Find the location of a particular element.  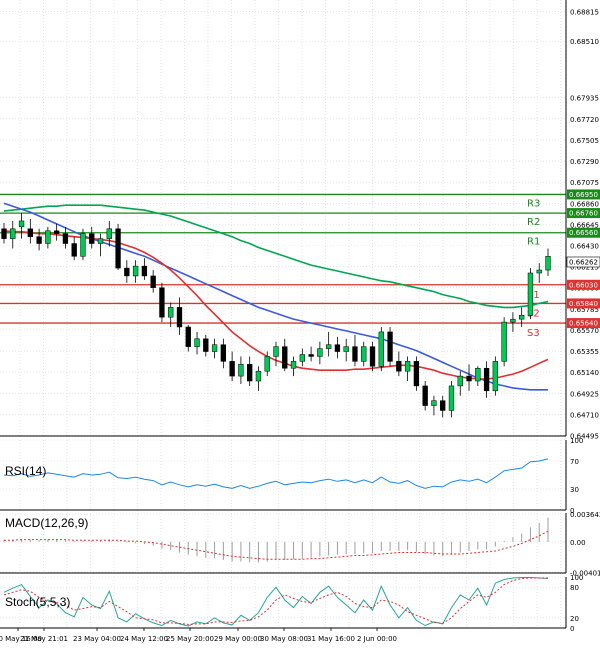

x-tick-label: 23 May 04:00 is located at coordinates (97, 639).